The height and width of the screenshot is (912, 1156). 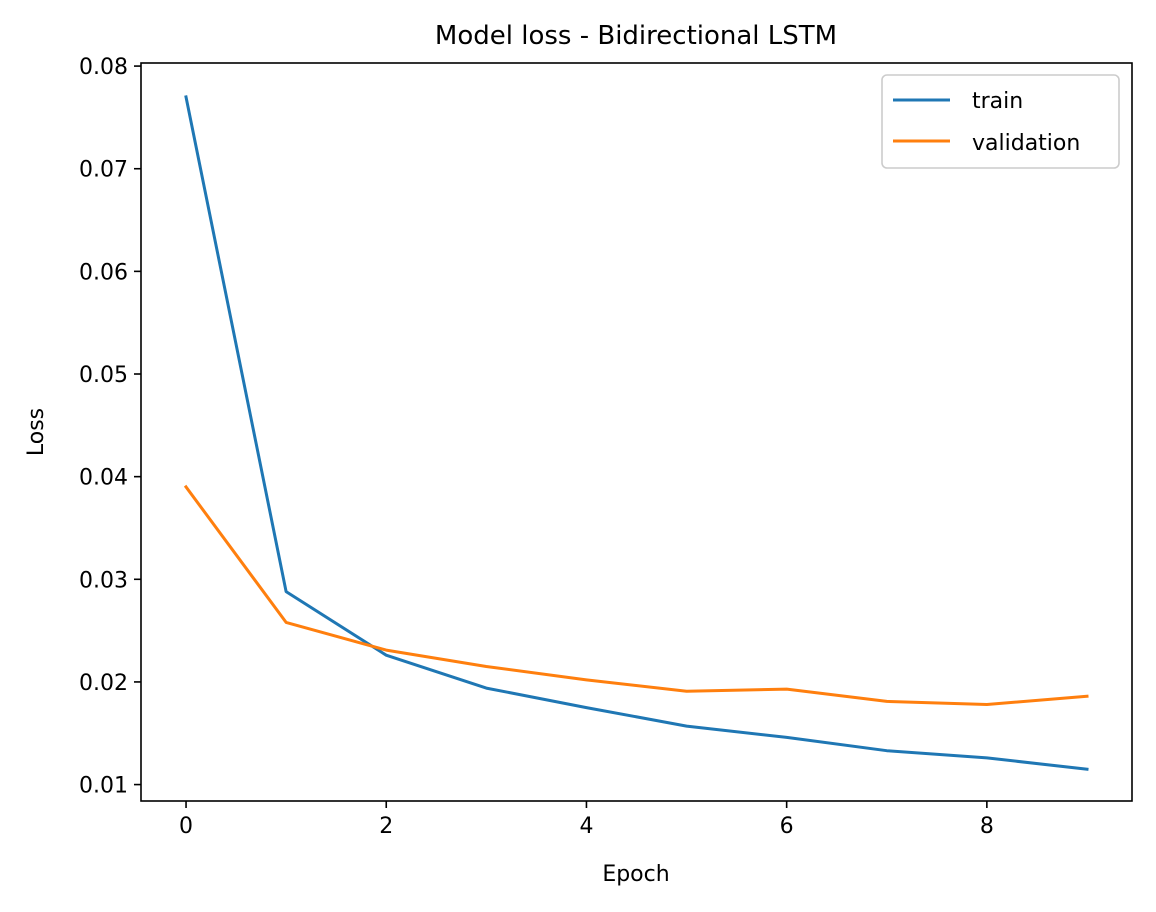 What do you see at coordinates (36, 432) in the screenshot?
I see `y-axis-label: Loss` at bounding box center [36, 432].